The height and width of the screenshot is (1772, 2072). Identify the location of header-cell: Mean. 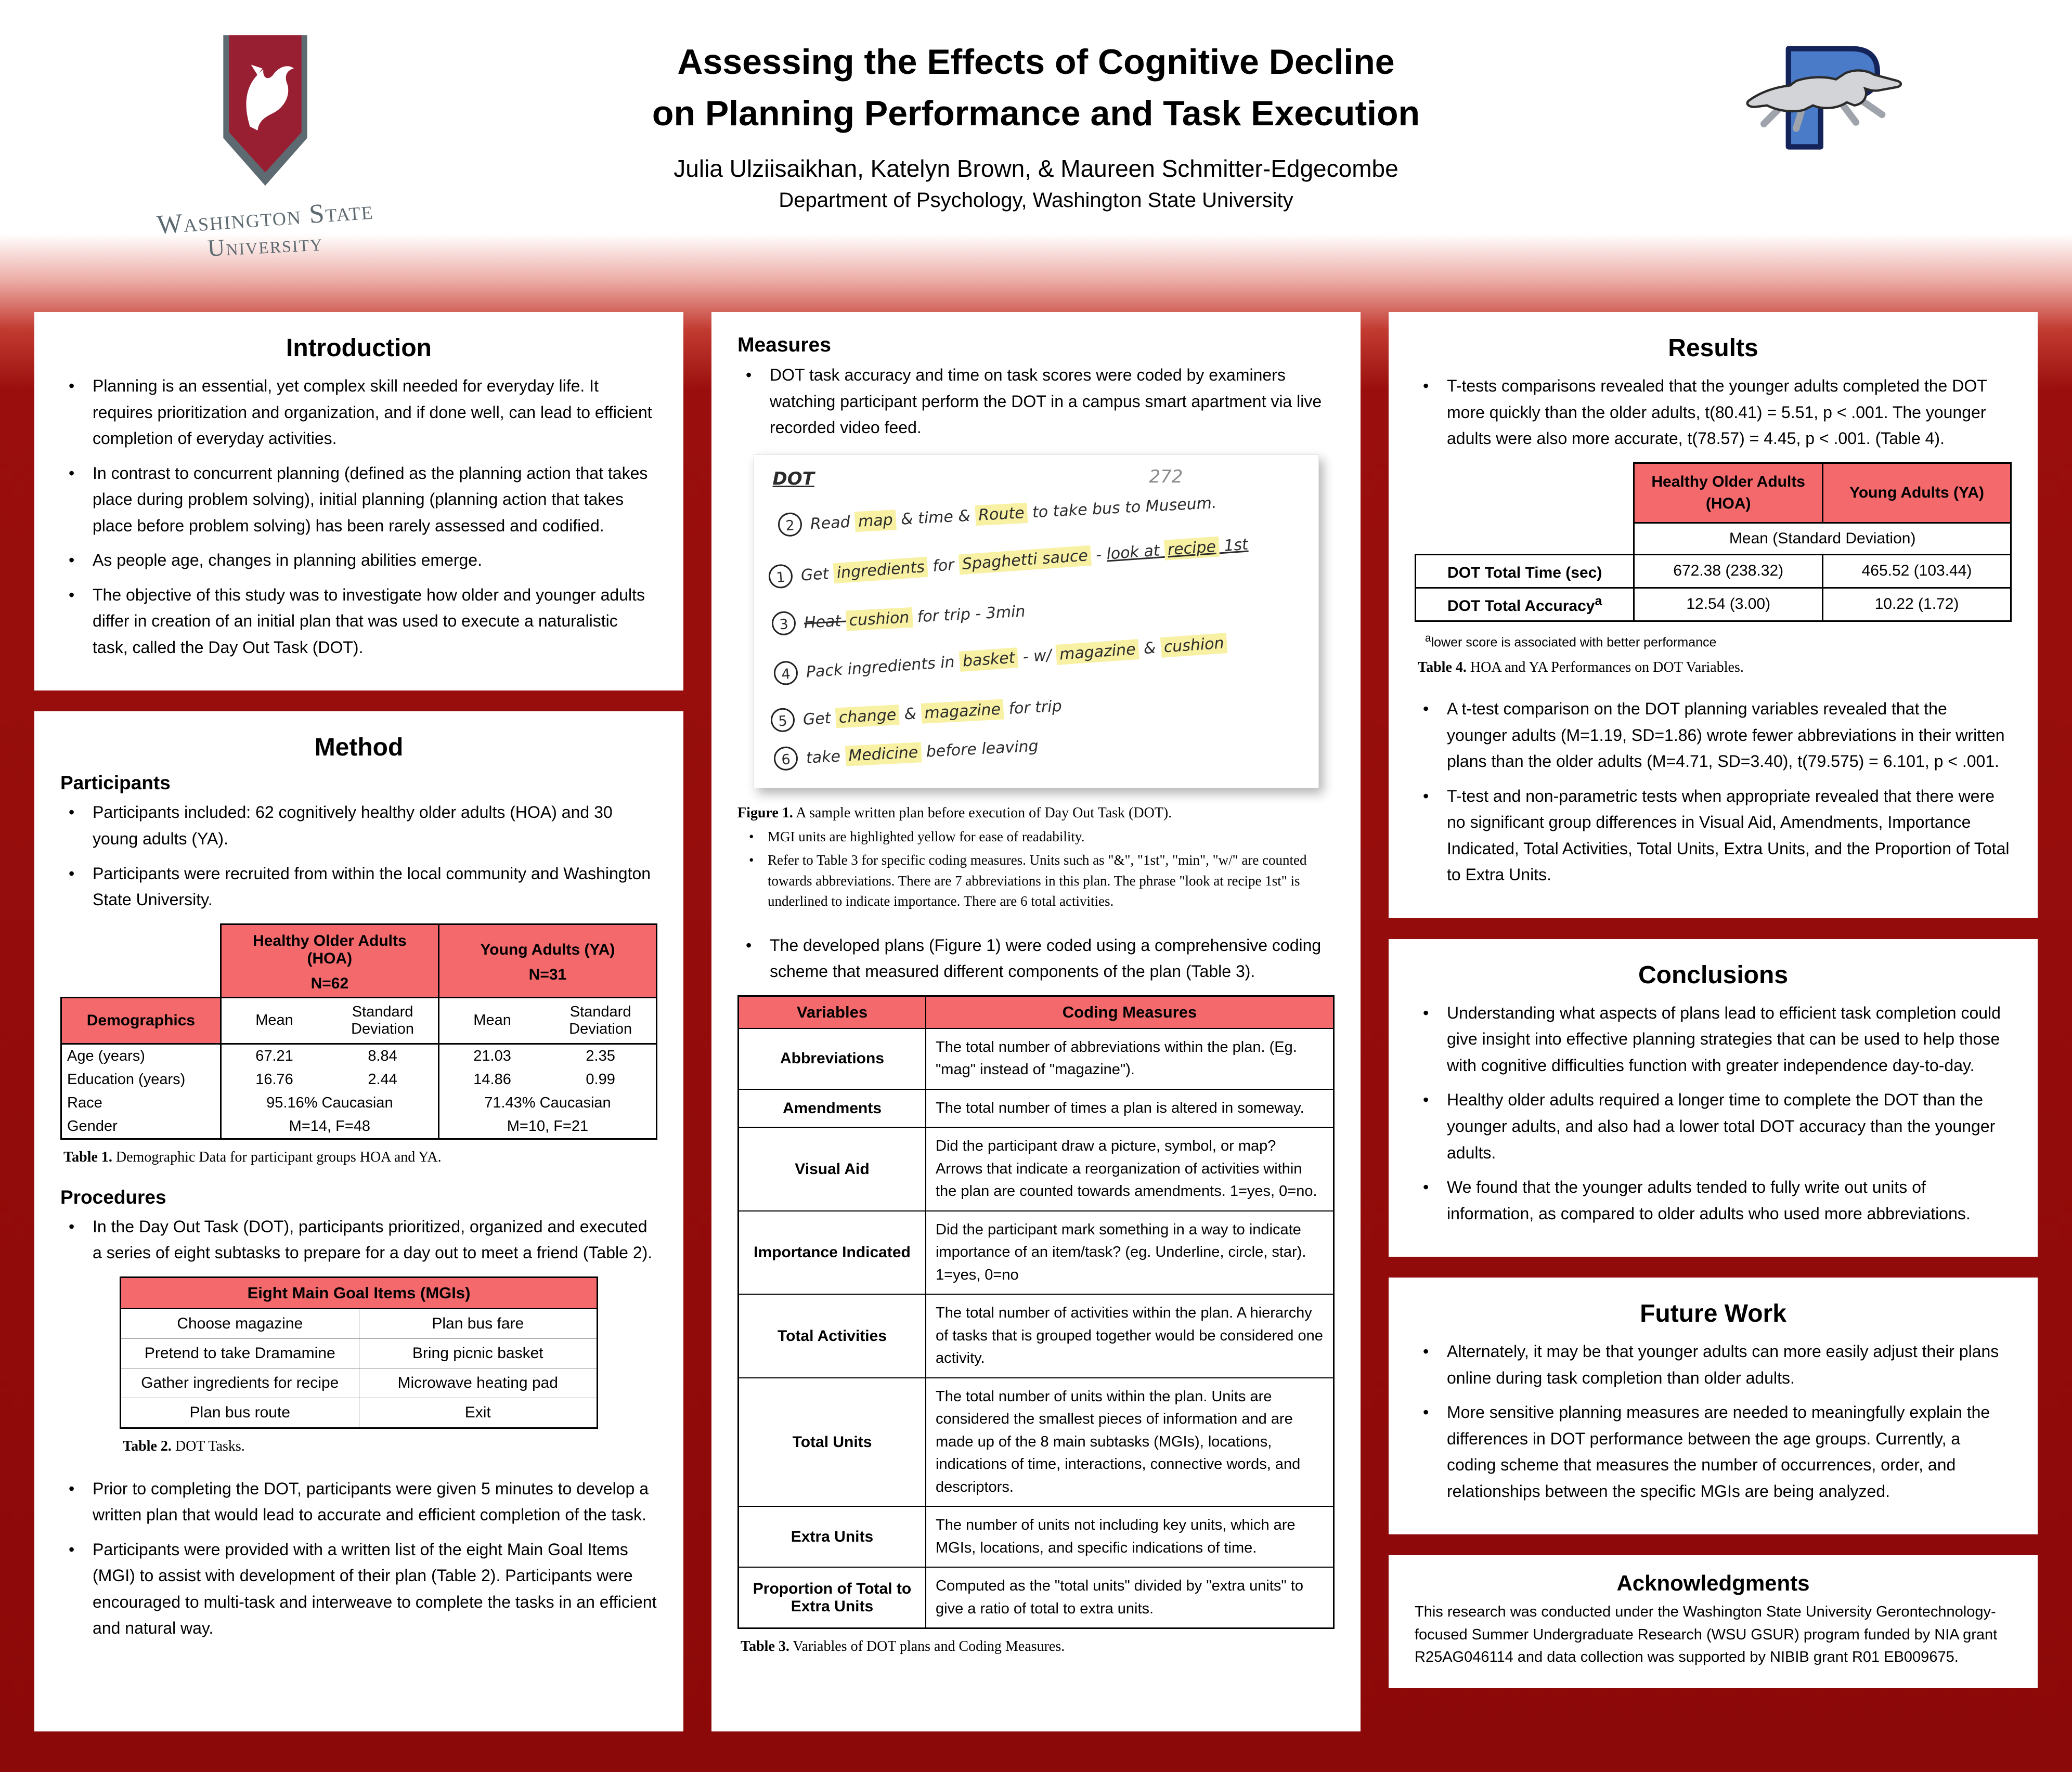
(492, 1021).